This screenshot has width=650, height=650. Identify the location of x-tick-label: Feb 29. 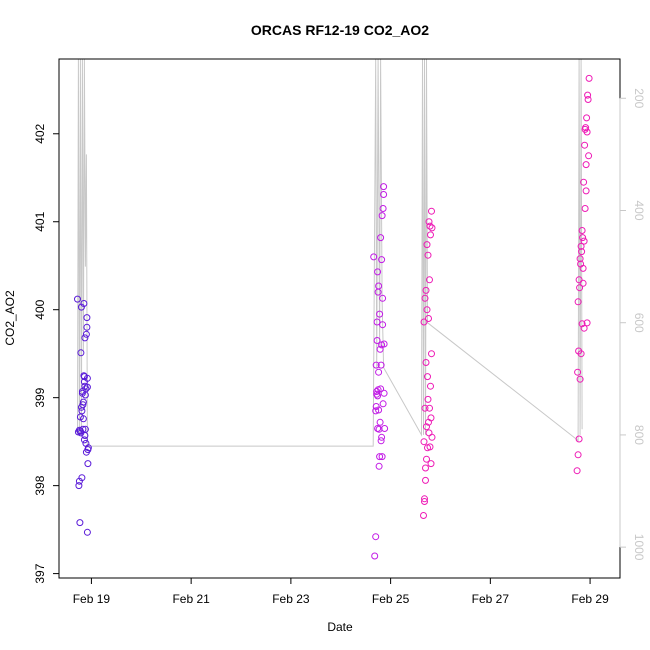
(590, 599).